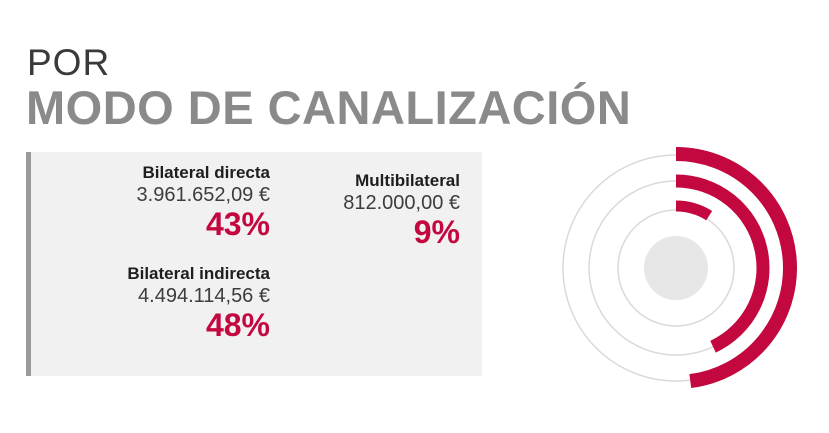 This screenshot has height=433, width=829. What do you see at coordinates (407, 180) in the screenshot?
I see `legend-label: Multibilateral` at bounding box center [407, 180].